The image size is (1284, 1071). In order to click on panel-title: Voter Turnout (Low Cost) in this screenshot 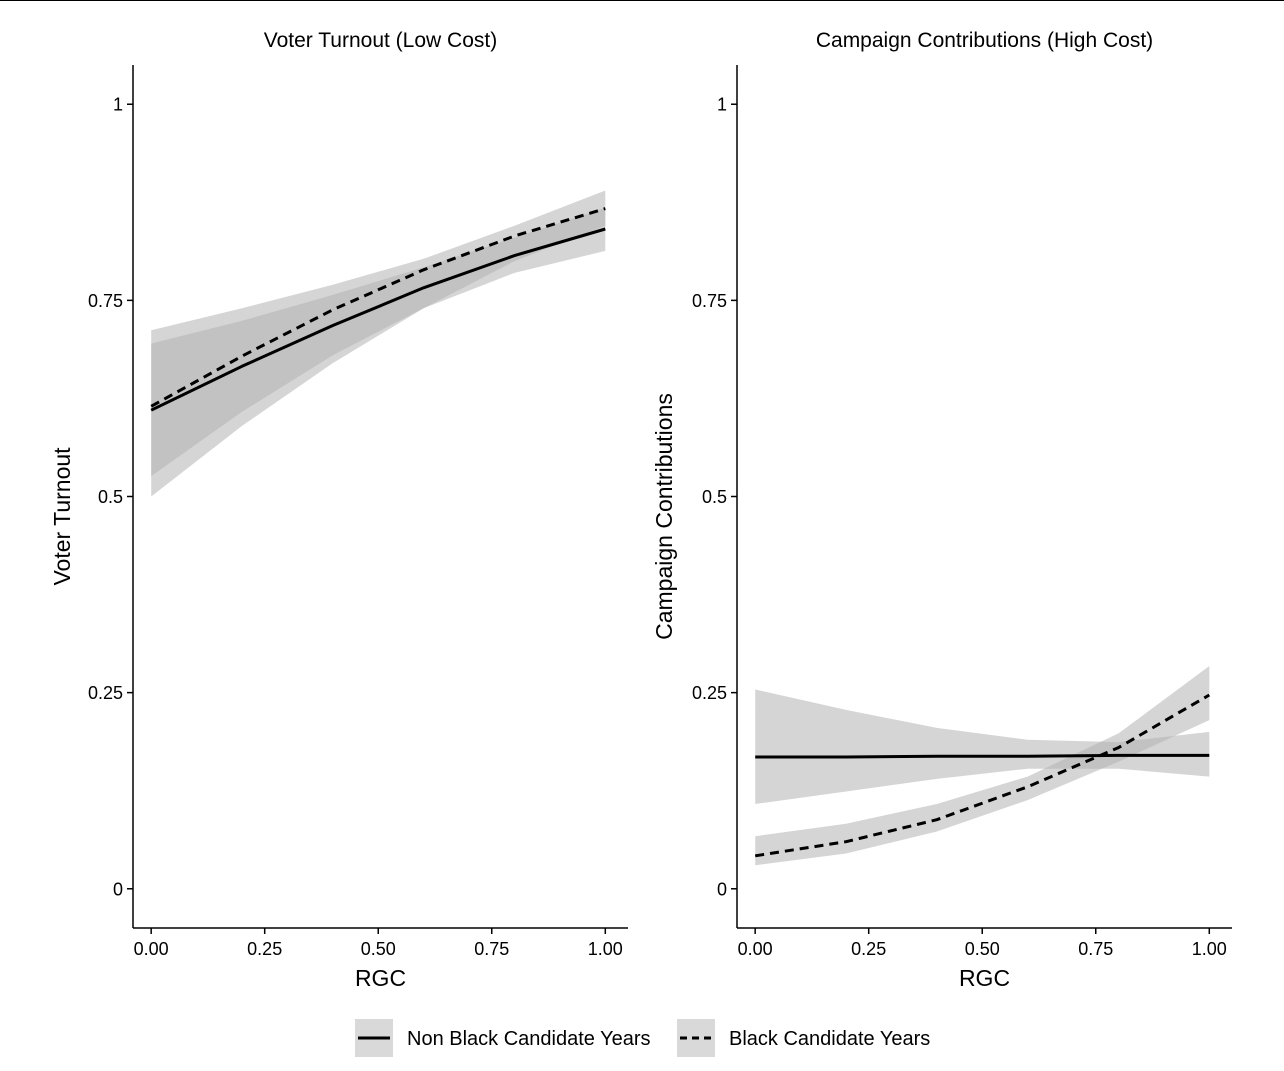, I will do `click(380, 40)`.